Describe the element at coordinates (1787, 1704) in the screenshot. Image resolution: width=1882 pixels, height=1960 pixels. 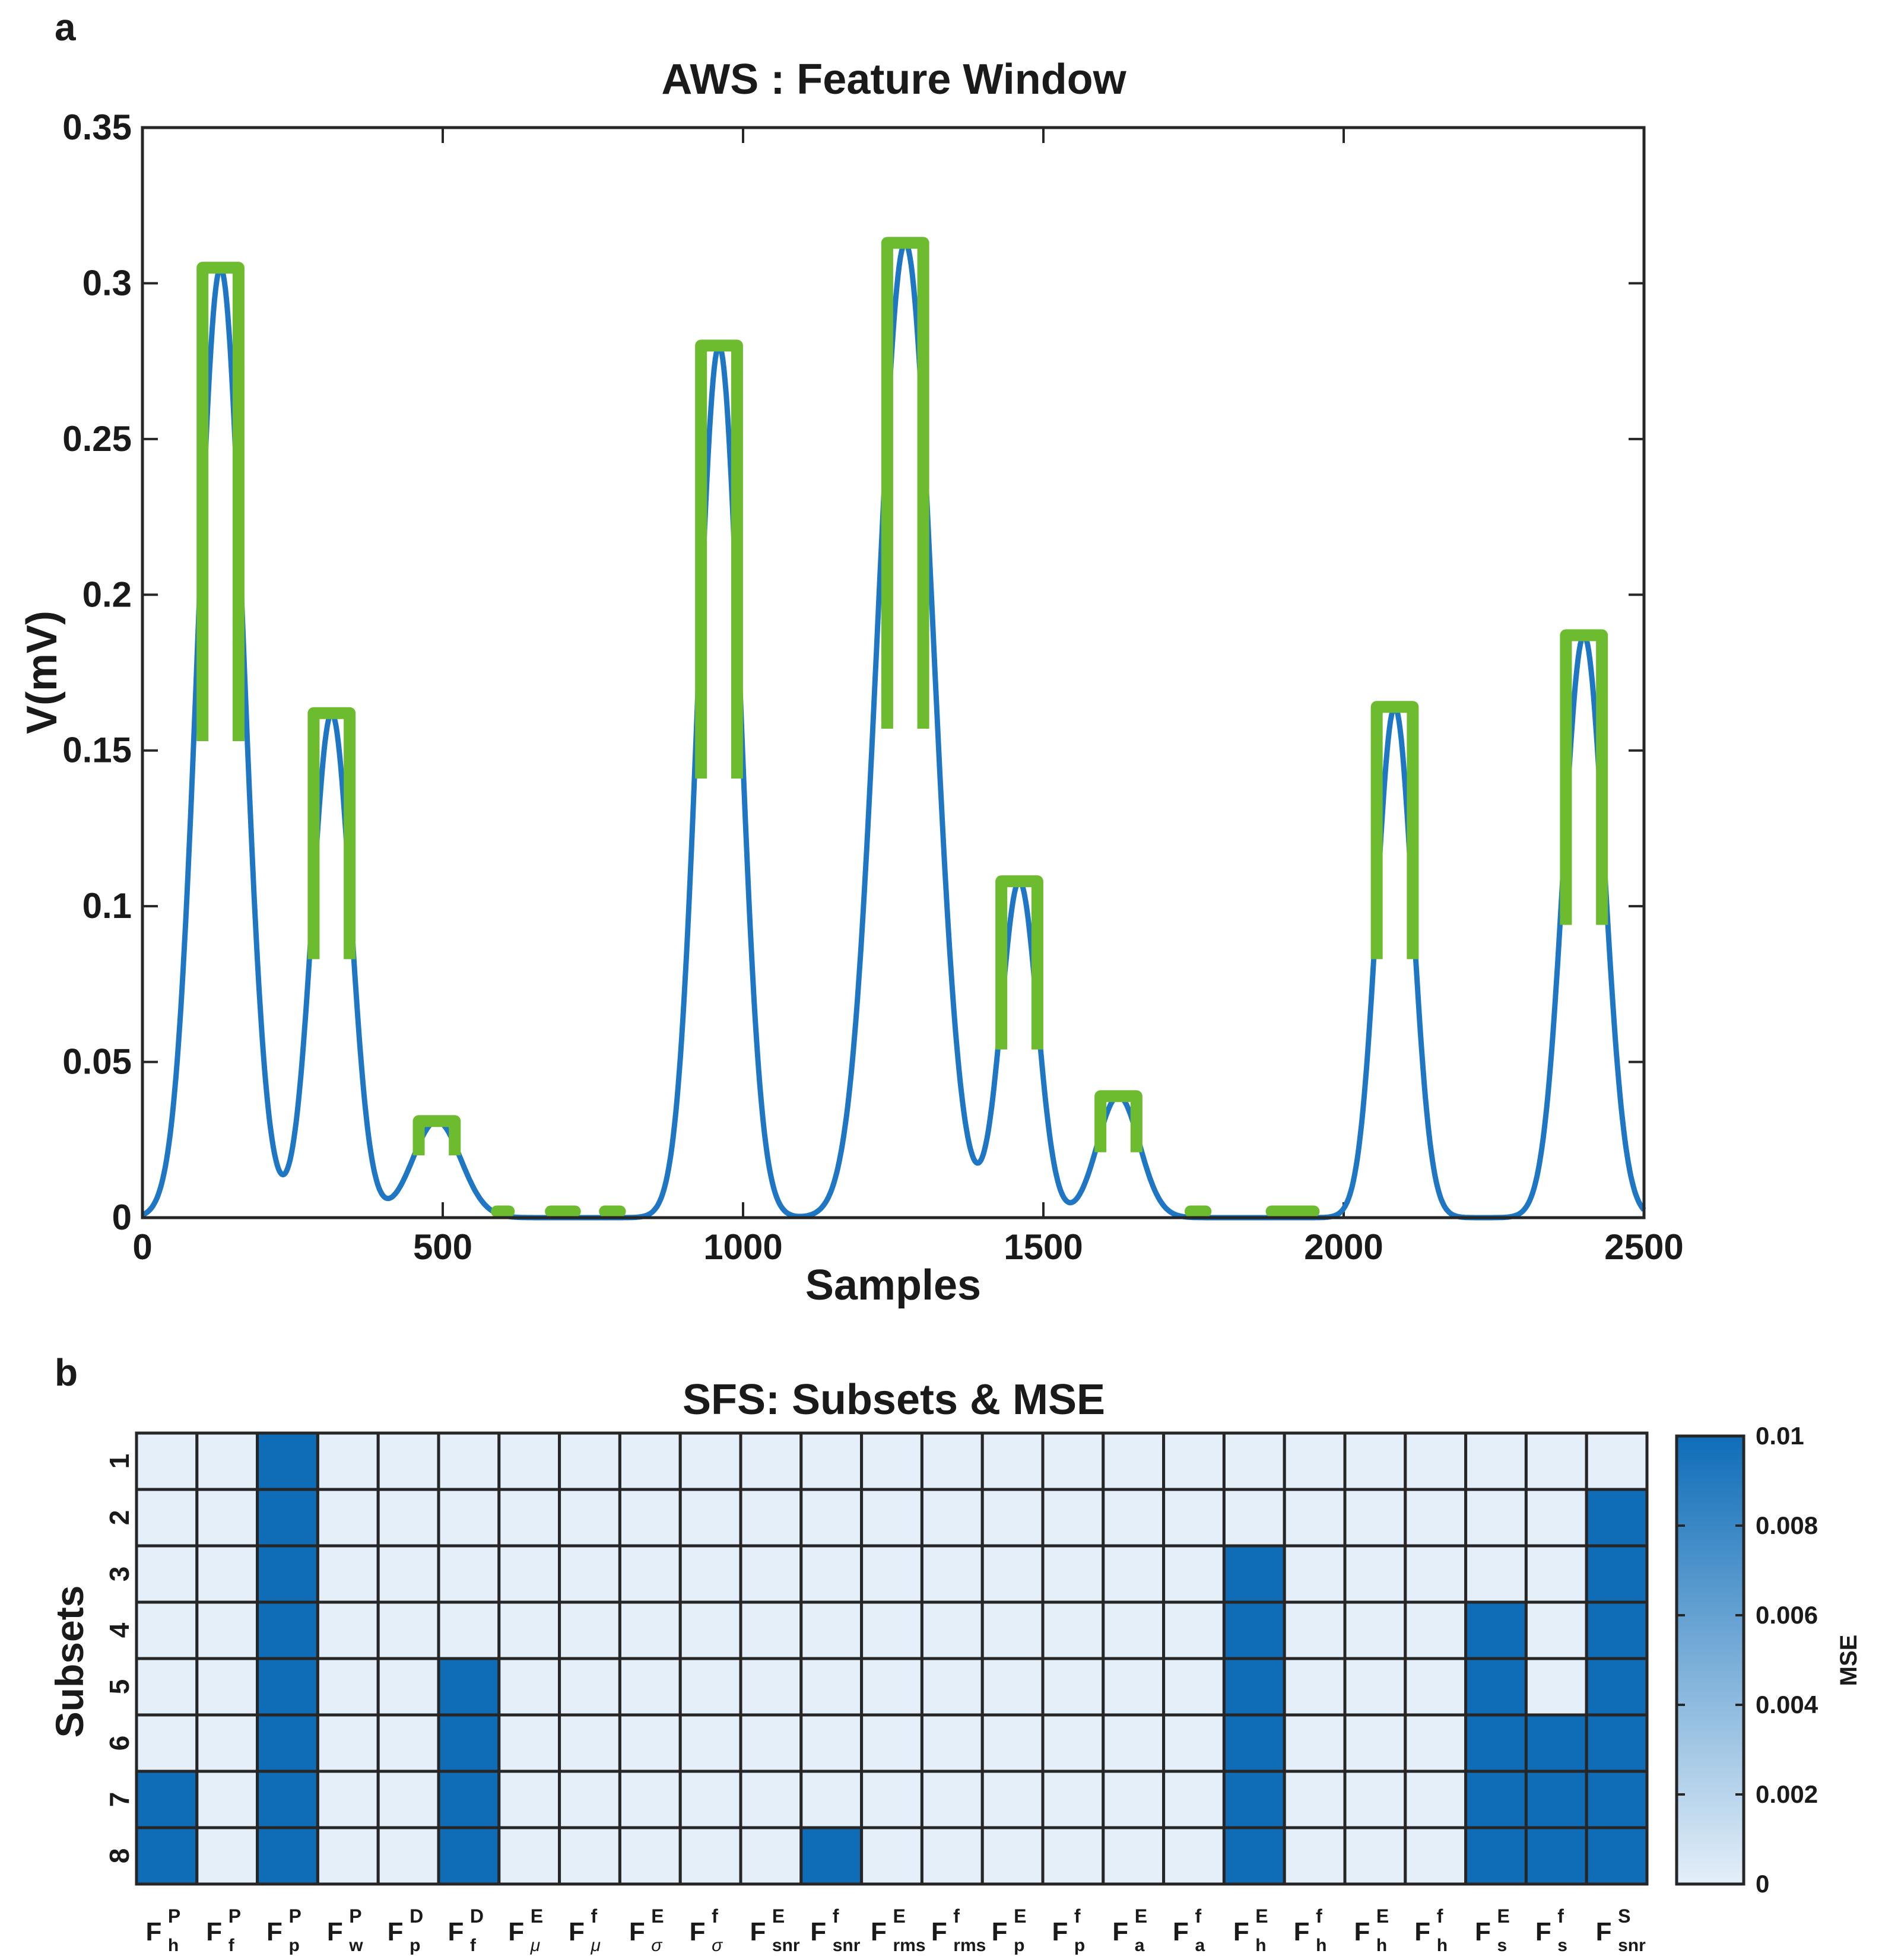
I see `colorbar-tick-label: 0.004` at that location.